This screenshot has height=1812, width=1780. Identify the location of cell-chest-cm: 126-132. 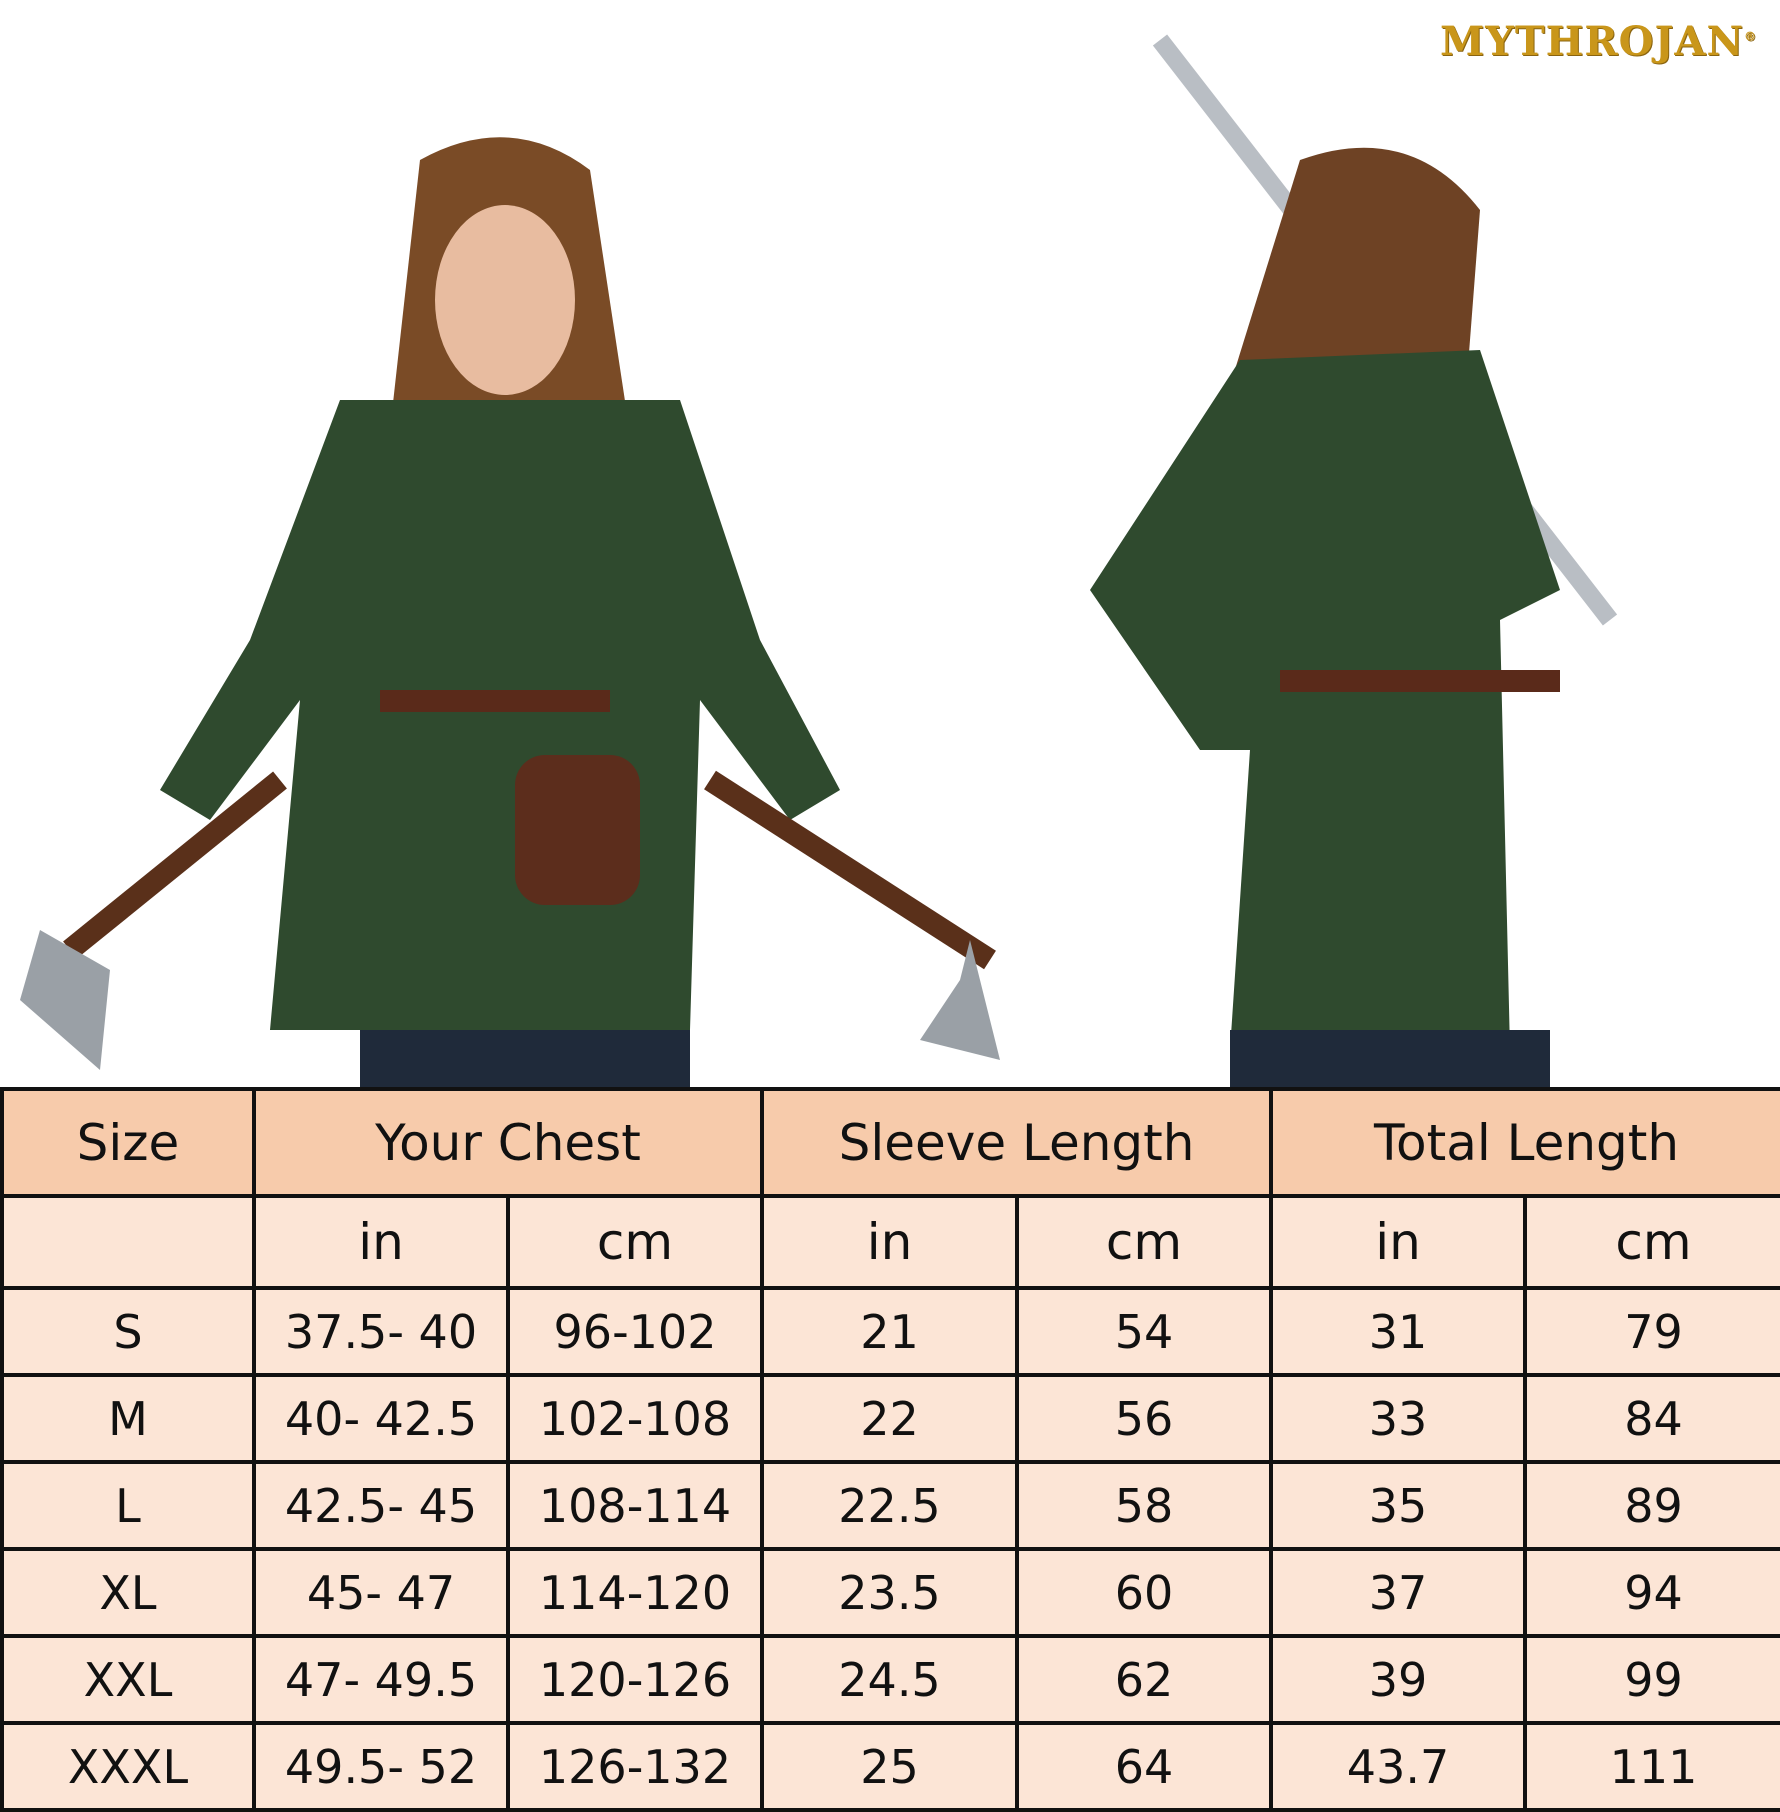
(635, 1766).